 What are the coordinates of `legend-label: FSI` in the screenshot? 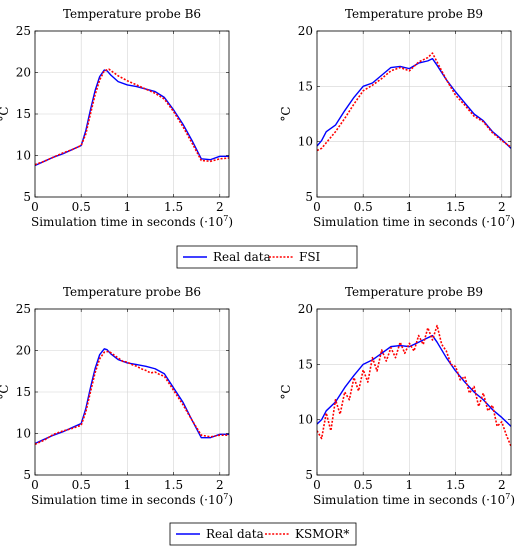 It's located at (310, 257).